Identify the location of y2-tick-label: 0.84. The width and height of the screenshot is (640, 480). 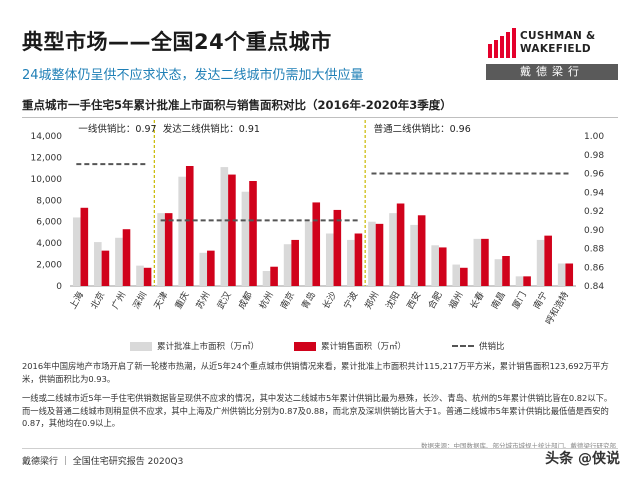
(594, 287).